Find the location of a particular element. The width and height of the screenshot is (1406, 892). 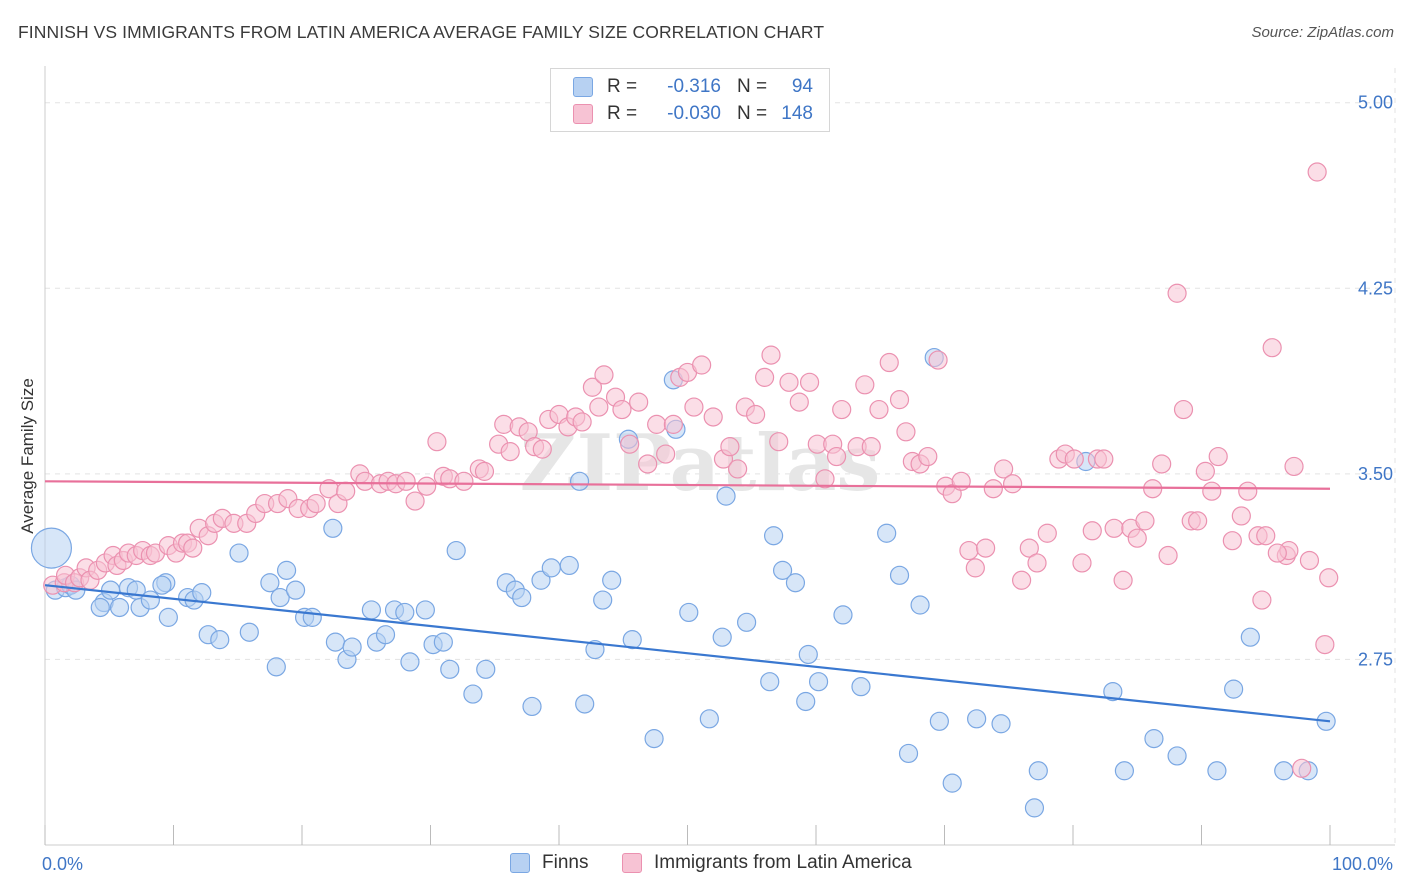

watermark: ZIPatlas is located at coordinates (700, 463).